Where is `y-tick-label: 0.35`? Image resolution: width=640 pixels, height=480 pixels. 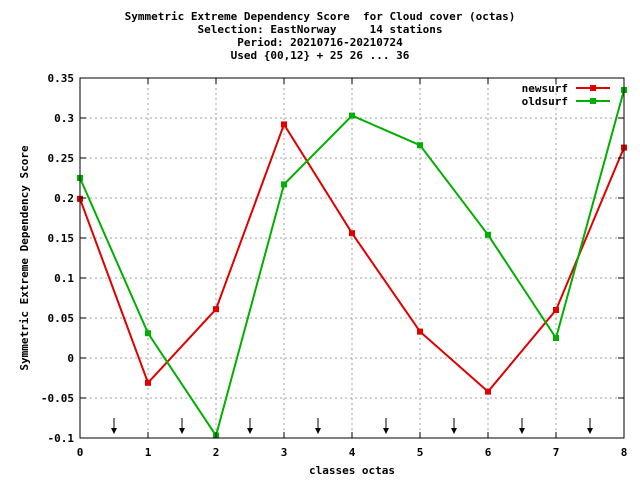 y-tick-label: 0.35 is located at coordinates (61, 78).